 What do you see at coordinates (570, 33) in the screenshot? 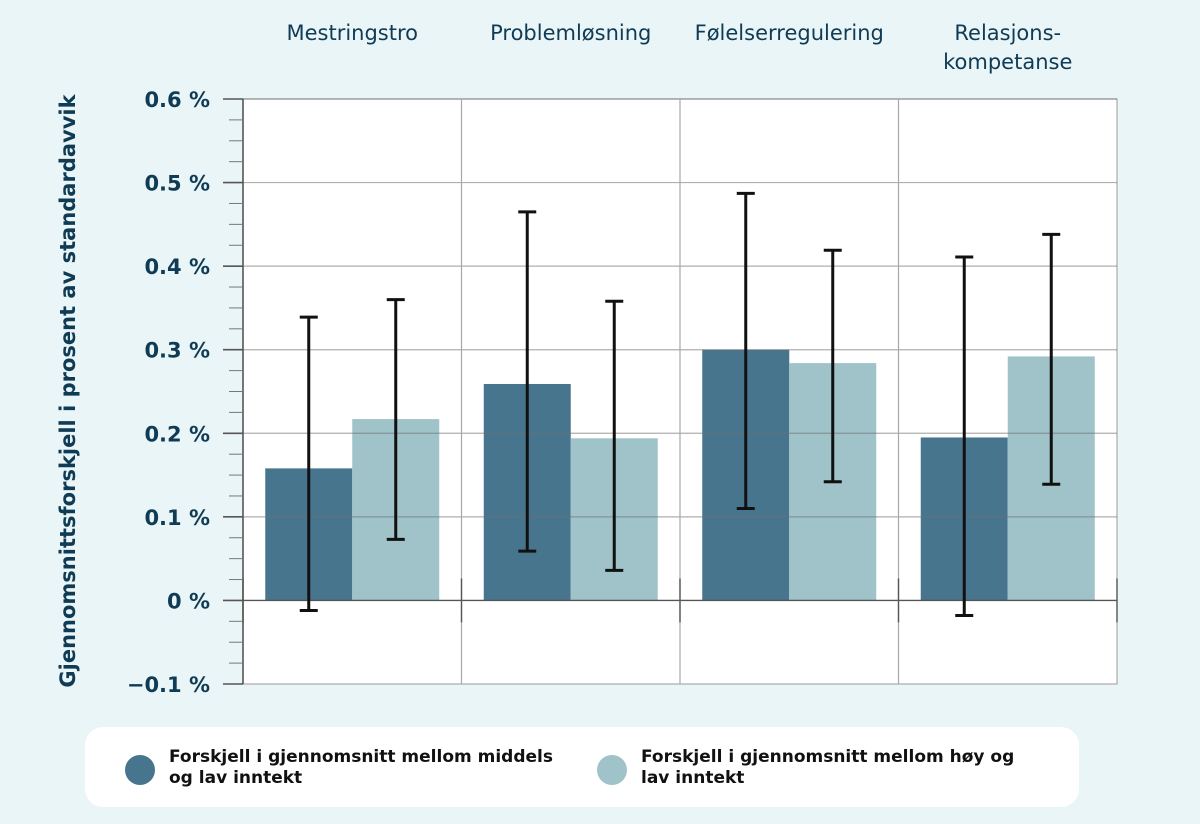
I see `category-label: Problemløsning` at bounding box center [570, 33].